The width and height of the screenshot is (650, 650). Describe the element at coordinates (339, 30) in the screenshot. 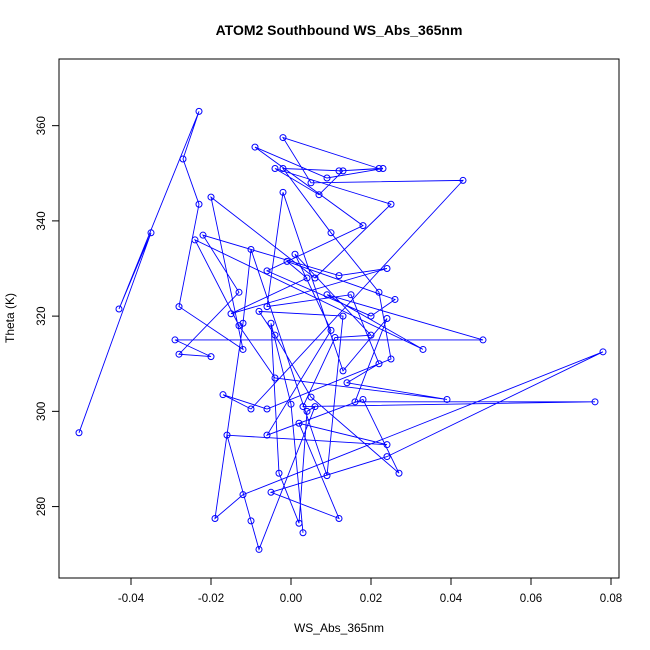

I see `chart-title: ATOM2 Southbound WS_Abs_365nm` at that location.